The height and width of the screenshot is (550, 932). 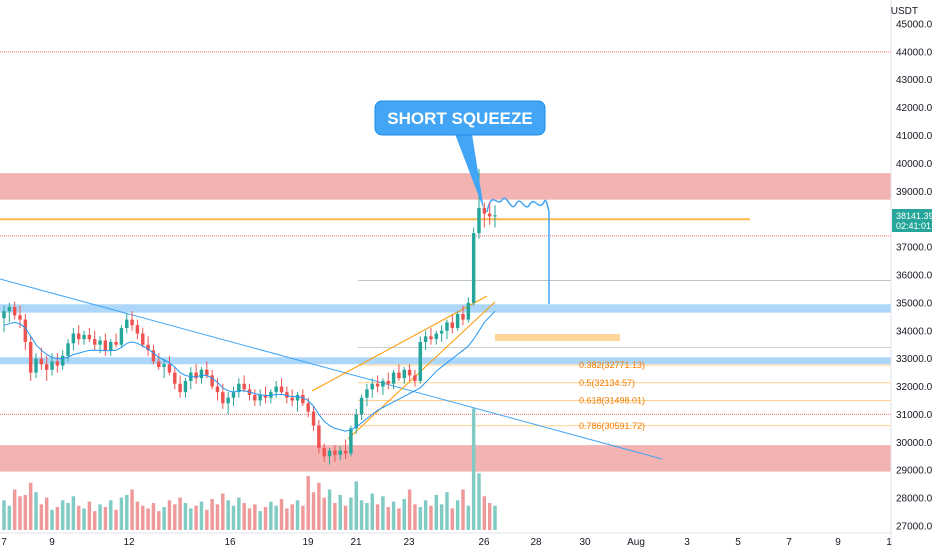 I want to click on price-tick-label: 34000.00, so click(x=914, y=331).